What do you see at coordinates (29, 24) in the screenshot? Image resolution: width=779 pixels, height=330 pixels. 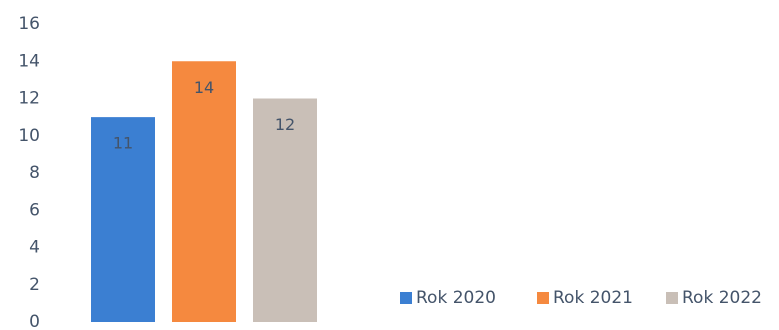 I see `y-tick-label: 16` at bounding box center [29, 24].